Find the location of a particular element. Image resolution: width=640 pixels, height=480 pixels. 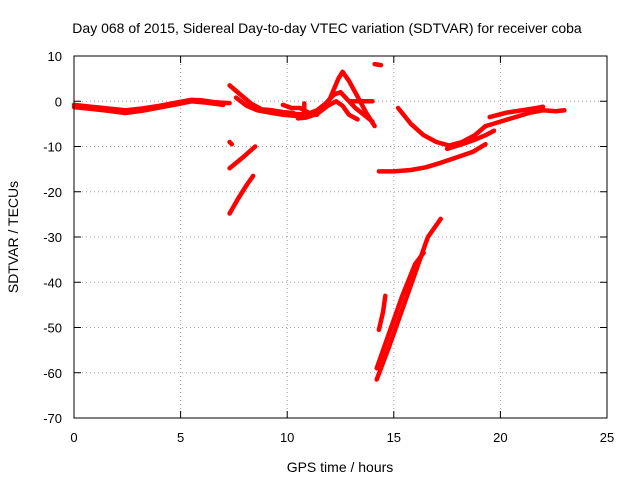

x-tick-label: 5 is located at coordinates (180, 437).